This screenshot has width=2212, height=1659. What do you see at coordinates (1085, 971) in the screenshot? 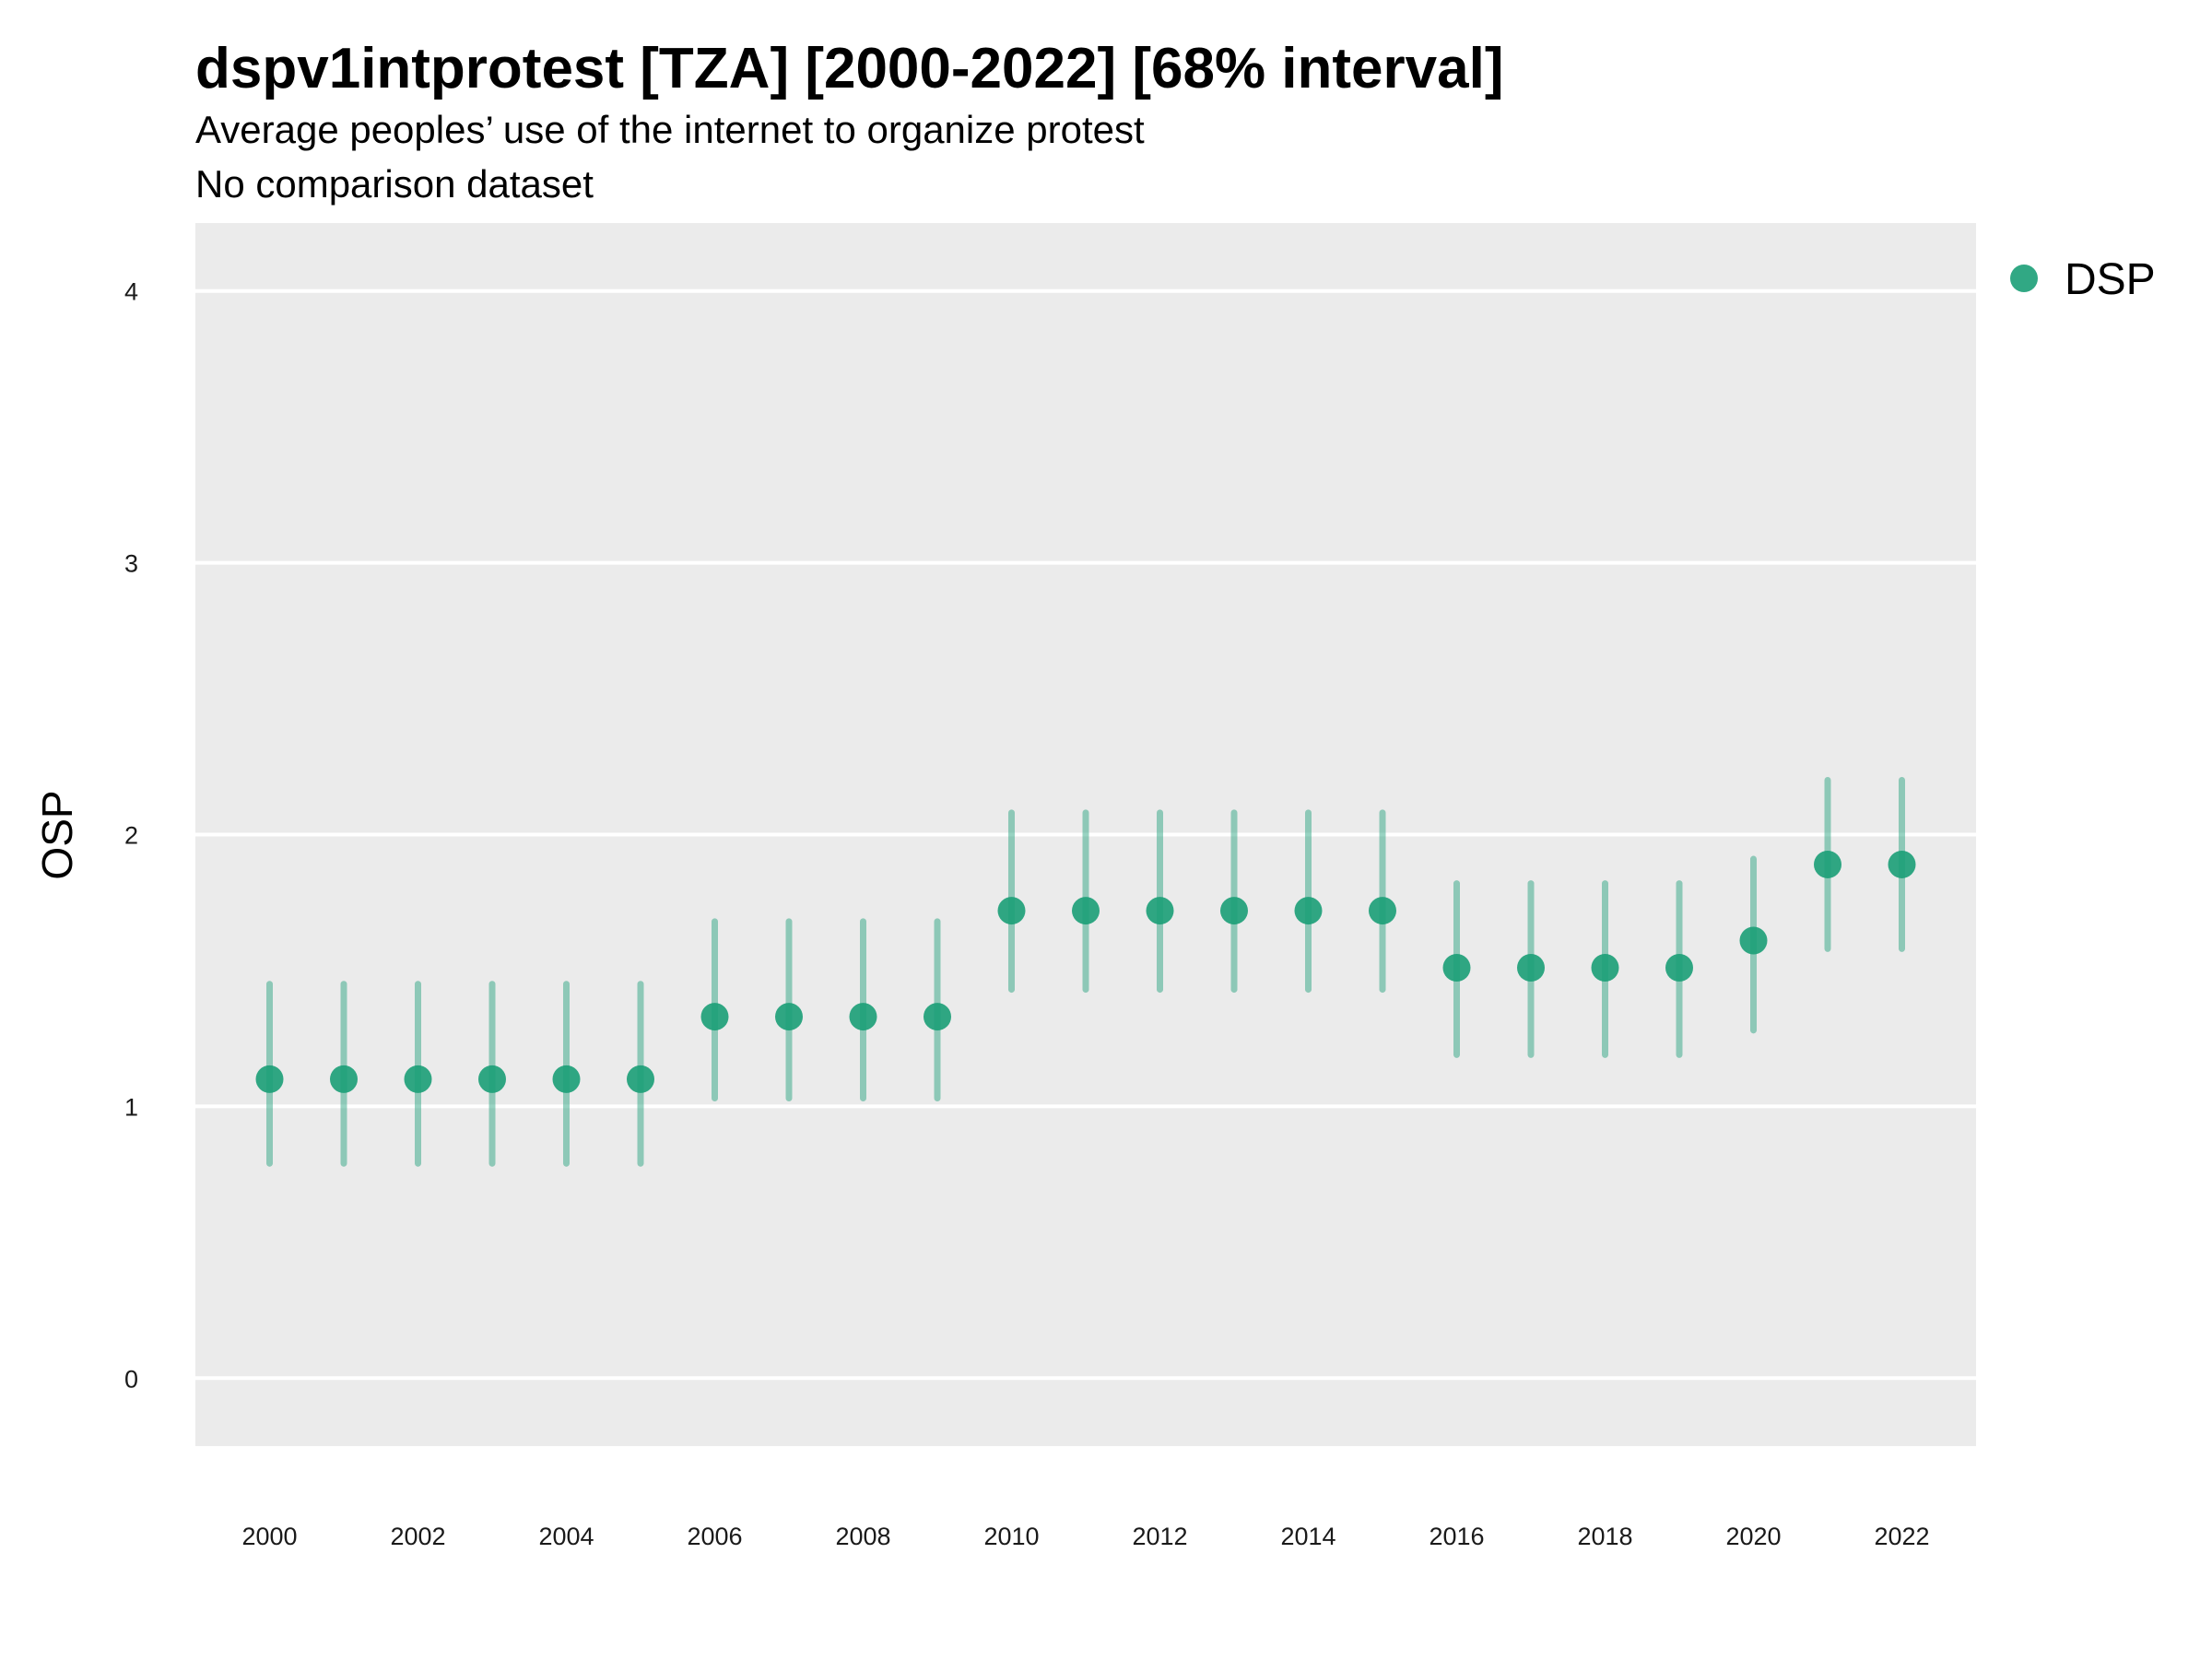
I see `data-points` at bounding box center [1085, 971].